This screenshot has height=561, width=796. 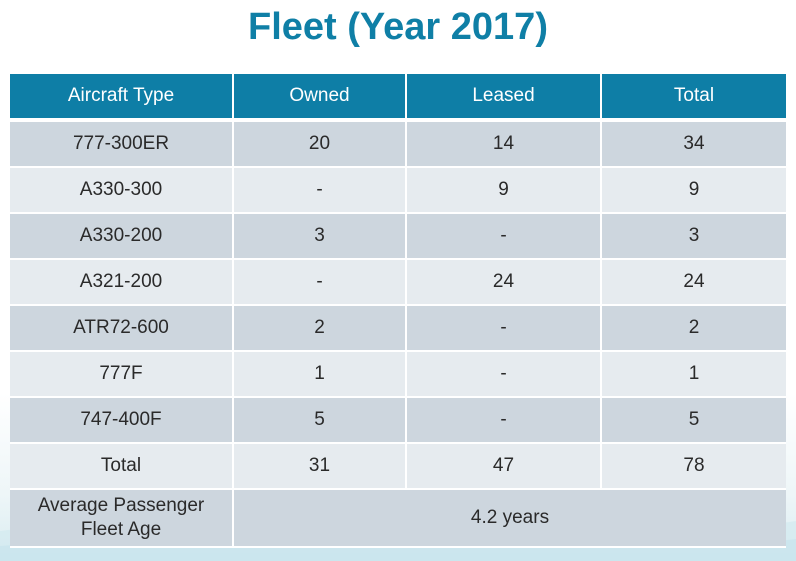 I want to click on total-row: Total 31 47 78, so click(x=398, y=466).